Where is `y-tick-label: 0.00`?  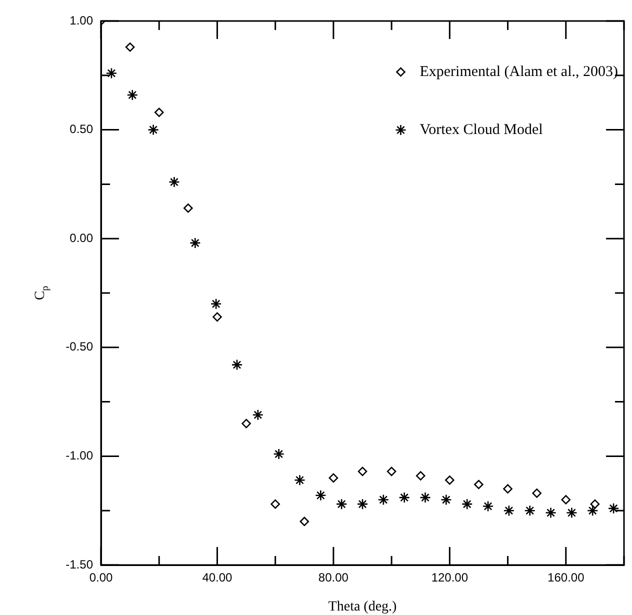
y-tick-label: 0.00 is located at coordinates (82, 237).